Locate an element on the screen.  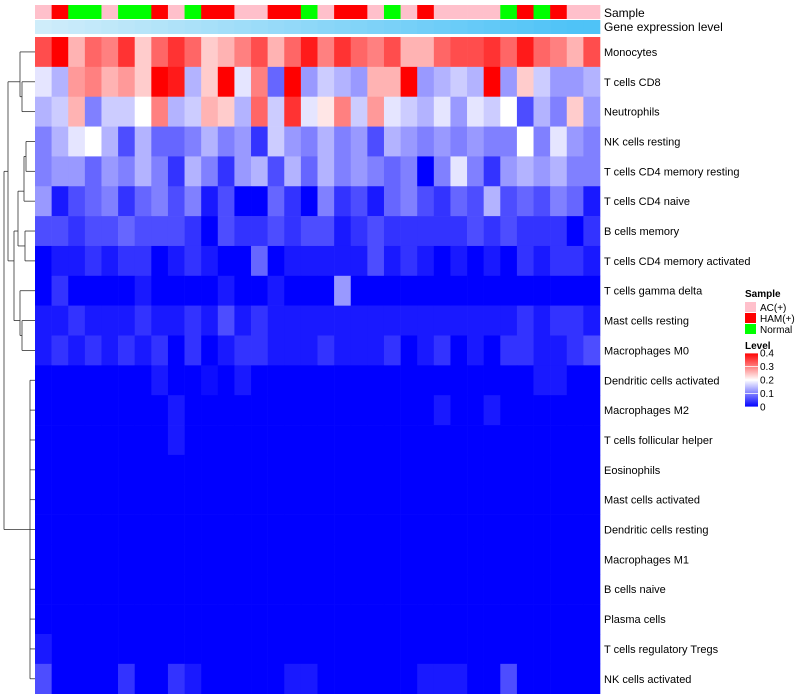
row-label: Macrophages M2 is located at coordinates (646, 411).